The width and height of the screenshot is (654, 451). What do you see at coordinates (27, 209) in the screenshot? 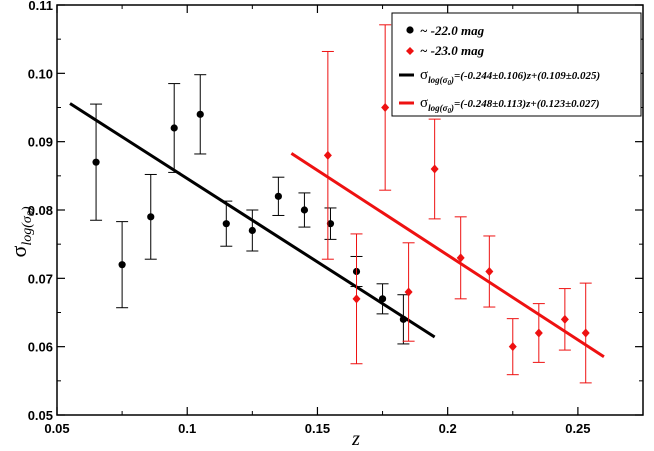
I see `y-axis-title-sub-close: )` at bounding box center [27, 209].